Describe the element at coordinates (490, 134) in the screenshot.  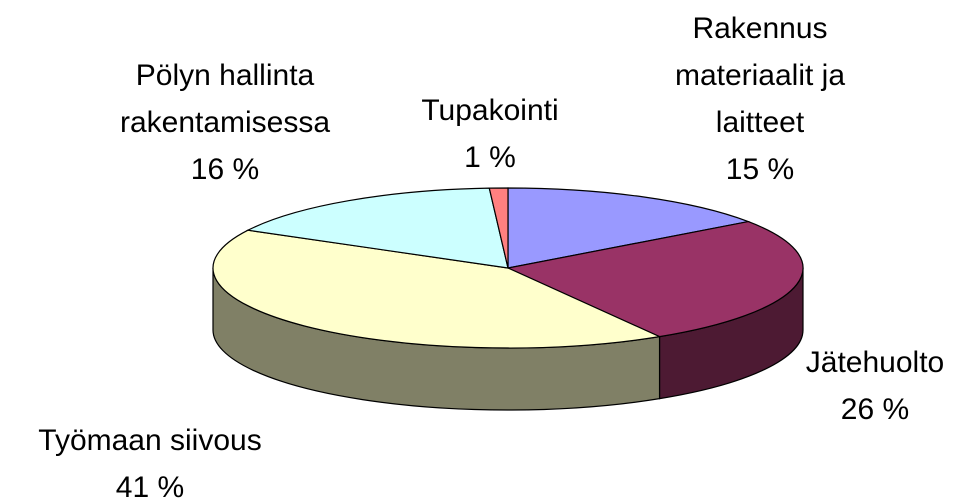
I see `slice-label: Tupakointi 1 %` at that location.